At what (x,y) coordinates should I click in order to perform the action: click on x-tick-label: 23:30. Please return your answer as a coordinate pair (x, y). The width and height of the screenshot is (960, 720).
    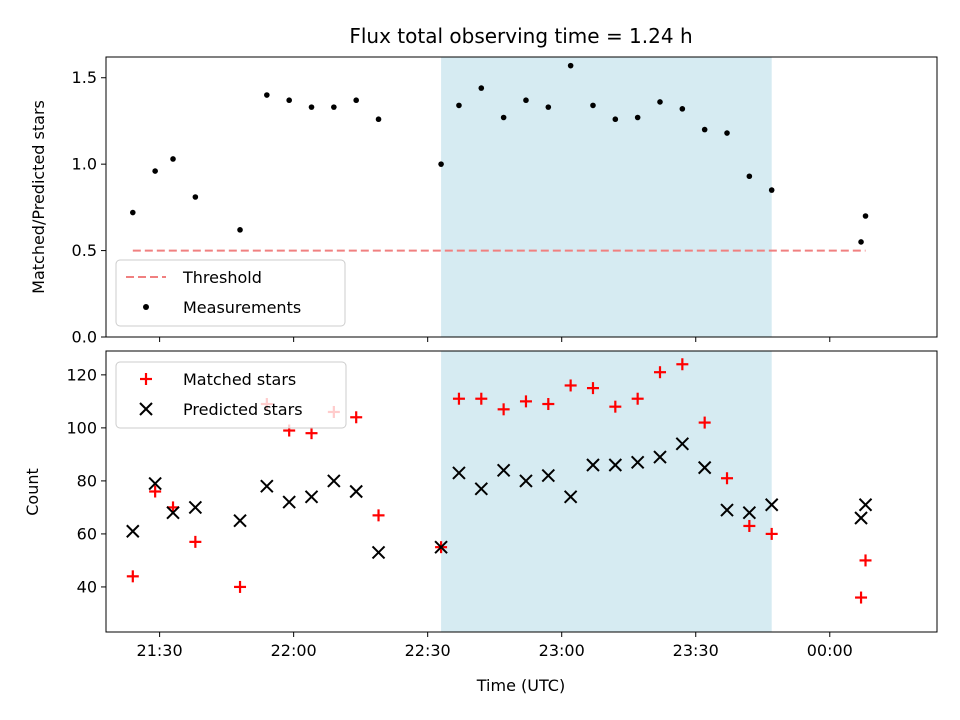
    Looking at the image, I should click on (696, 650).